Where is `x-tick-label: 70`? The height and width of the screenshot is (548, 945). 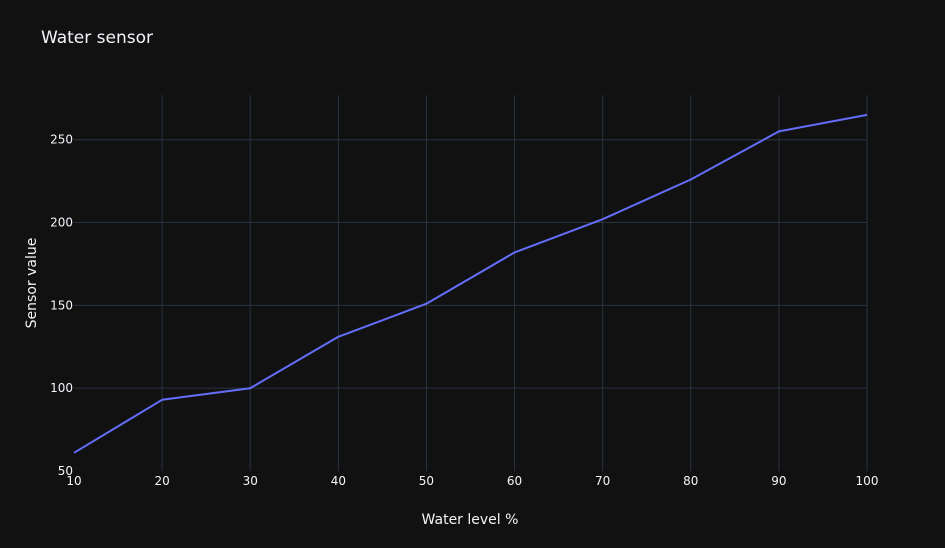
x-tick-label: 70 is located at coordinates (602, 481).